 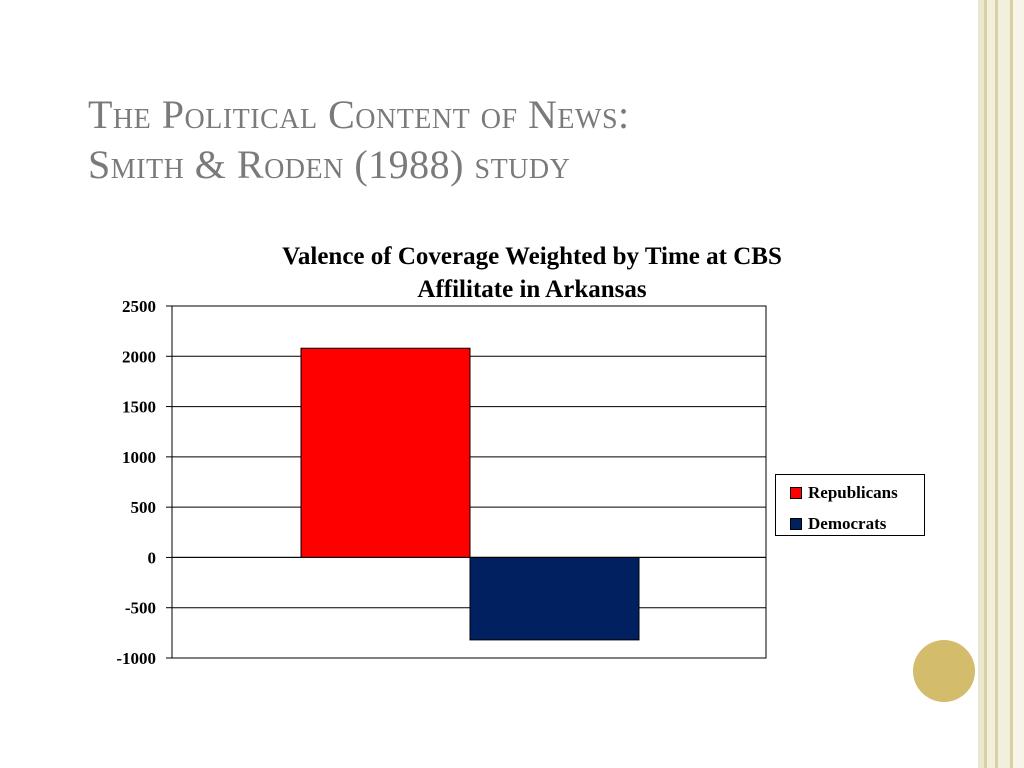 I want to click on bar-democrats, so click(x=554, y=598).